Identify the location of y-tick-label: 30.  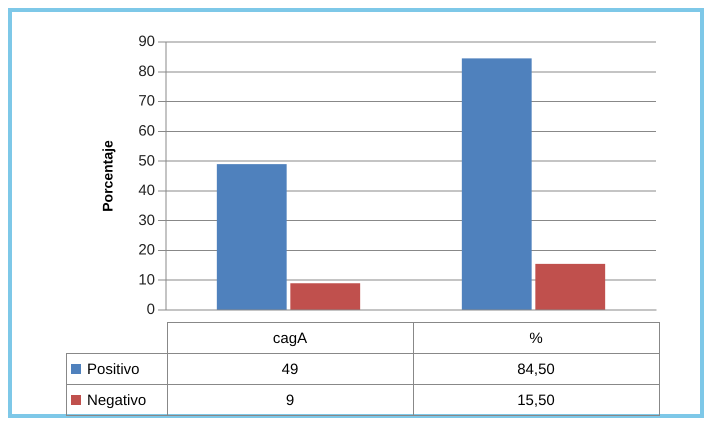
(146, 220).